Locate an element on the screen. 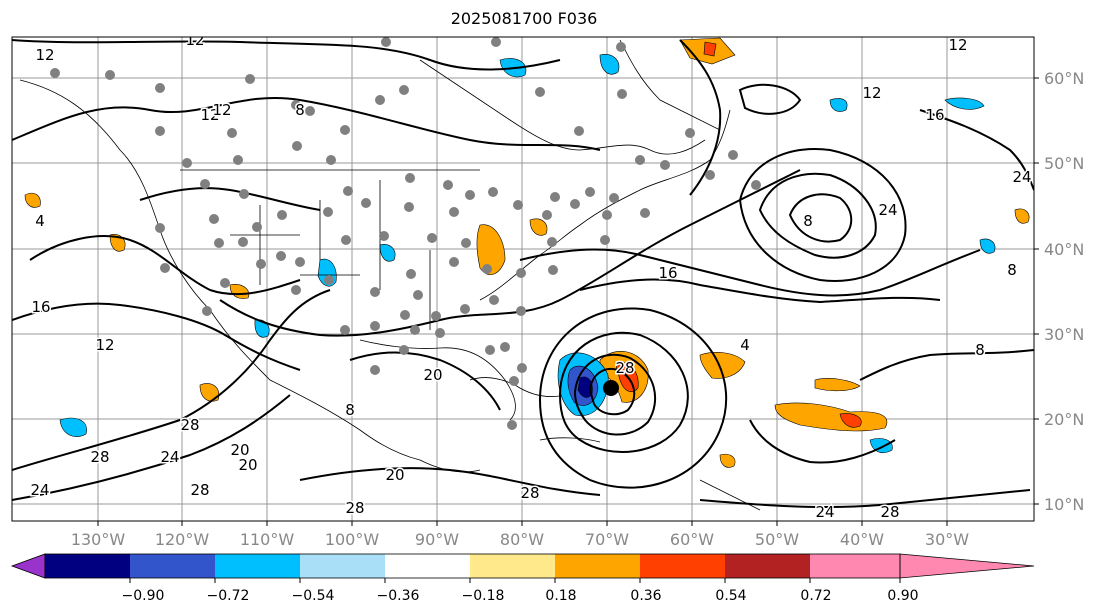 Image resolution: width=1105 pixels, height=615 pixels. colorbar-tick-label: −0.54 is located at coordinates (313, 596).